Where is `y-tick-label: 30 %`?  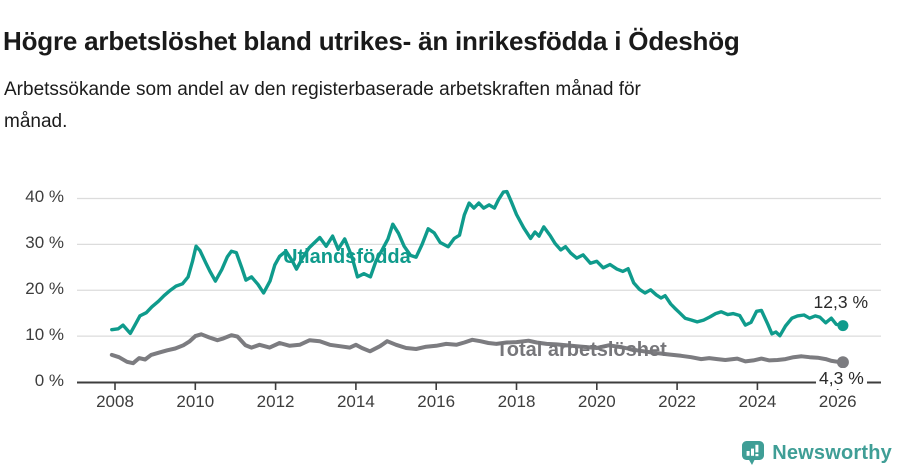 y-tick-label: 30 % is located at coordinates (44, 243).